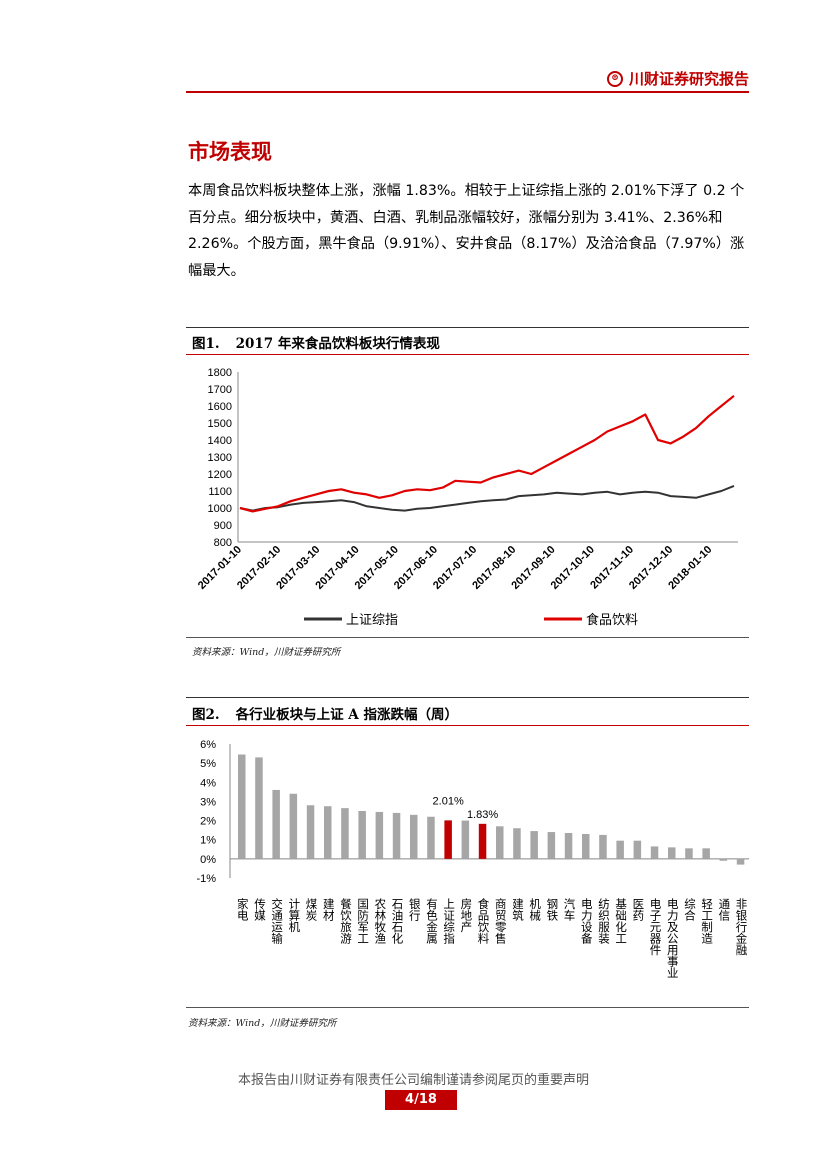  Describe the element at coordinates (206, 879) in the screenshot. I see `y-tick-label: -1%` at that location.